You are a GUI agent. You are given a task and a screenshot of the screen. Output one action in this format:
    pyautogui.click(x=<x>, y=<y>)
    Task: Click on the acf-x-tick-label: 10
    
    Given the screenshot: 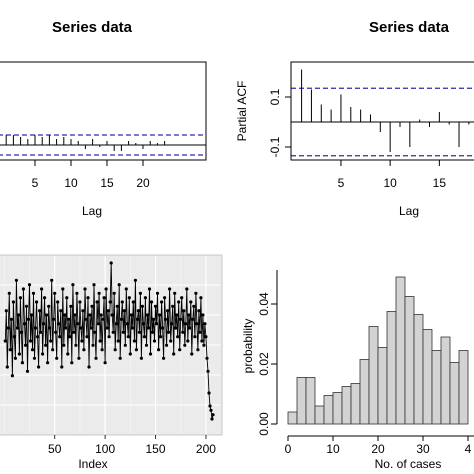 What is the action you would take?
    pyautogui.click(x=71, y=183)
    